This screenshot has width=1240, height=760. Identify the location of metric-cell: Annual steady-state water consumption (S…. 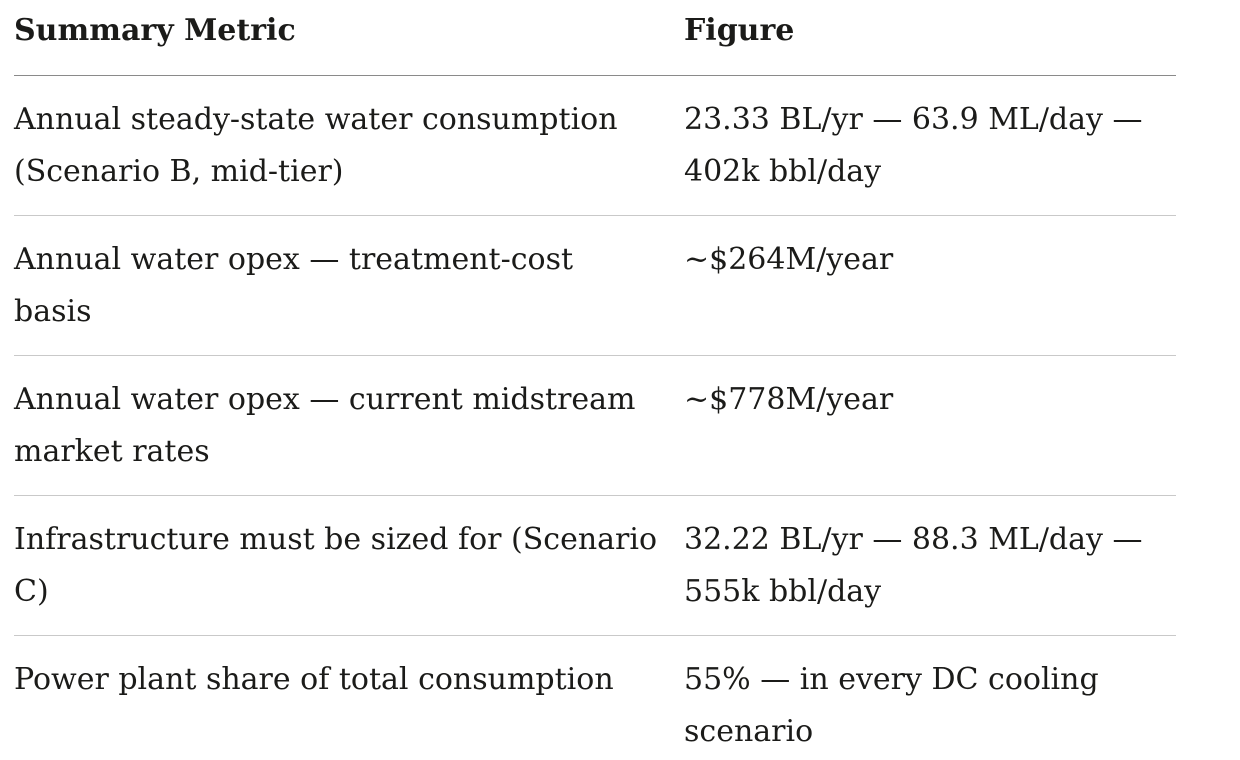
(349, 145).